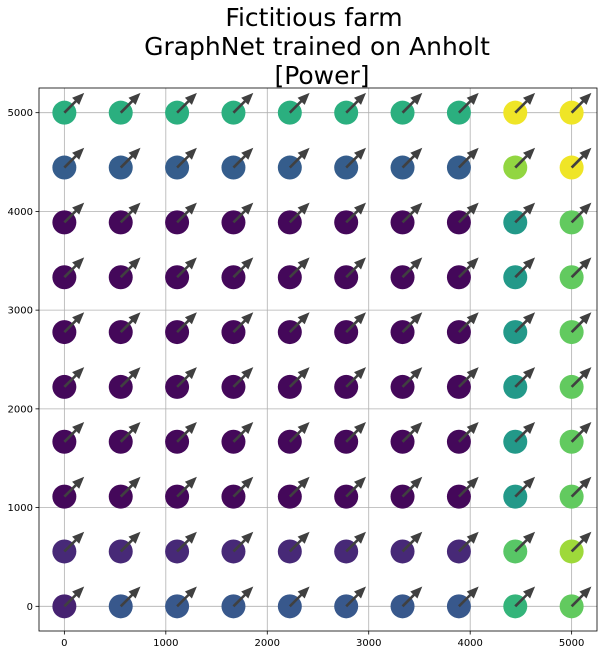  Describe the element at coordinates (469, 643) in the screenshot. I see `x-tick-label: 4000` at that location.